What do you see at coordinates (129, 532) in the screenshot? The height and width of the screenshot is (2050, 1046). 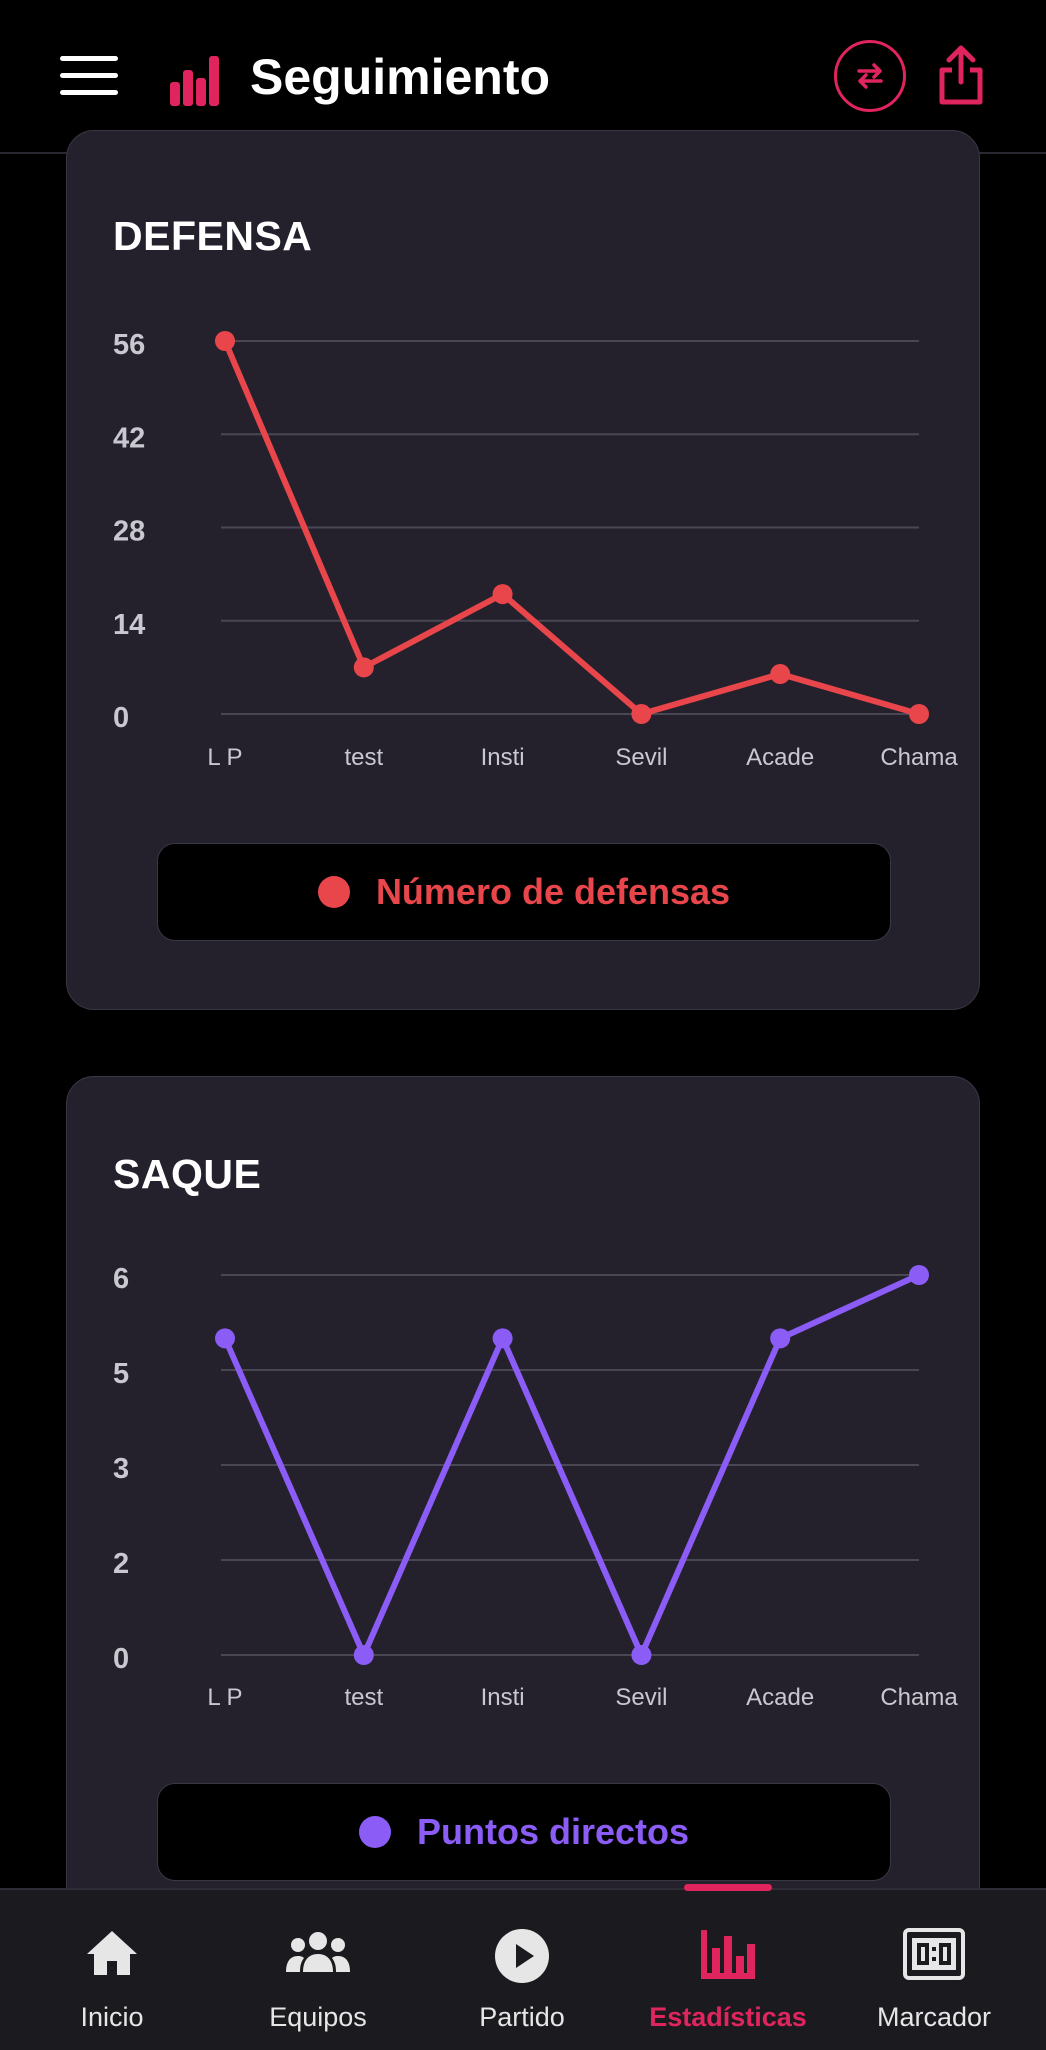 I see `y-tick-label: 28` at bounding box center [129, 532].